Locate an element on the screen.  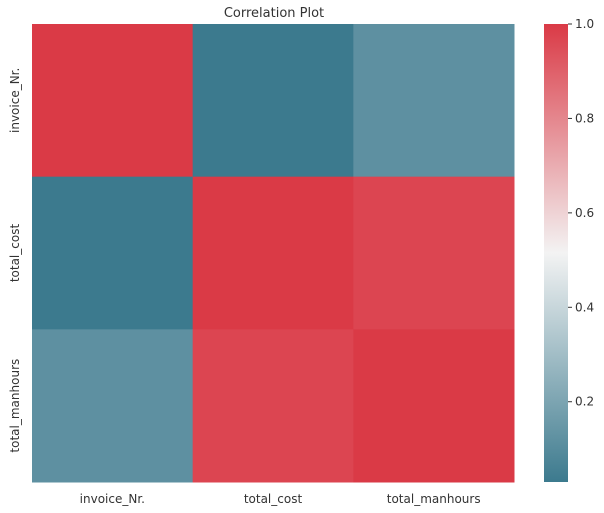
y-tick-label: invoice_Nr. is located at coordinates (15, 100).